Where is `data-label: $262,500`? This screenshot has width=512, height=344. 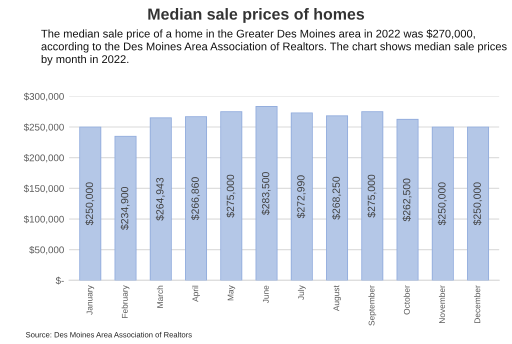 data-label: $262,500 is located at coordinates (407, 200).